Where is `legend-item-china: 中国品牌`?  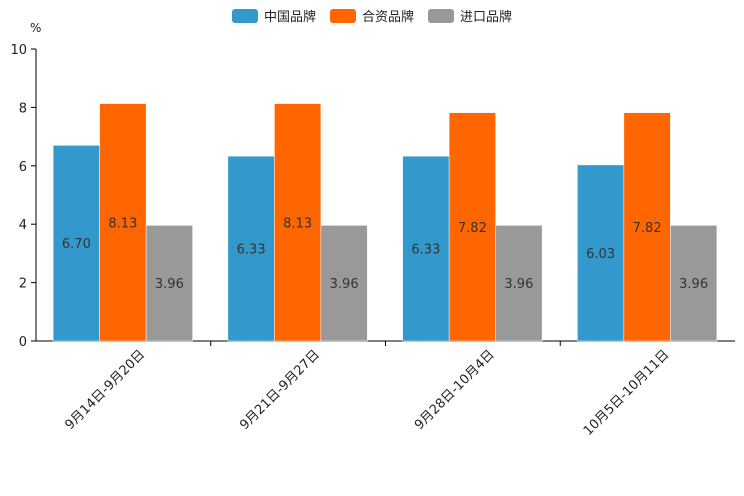 legend-item-china: 中国品牌 is located at coordinates (273, 15).